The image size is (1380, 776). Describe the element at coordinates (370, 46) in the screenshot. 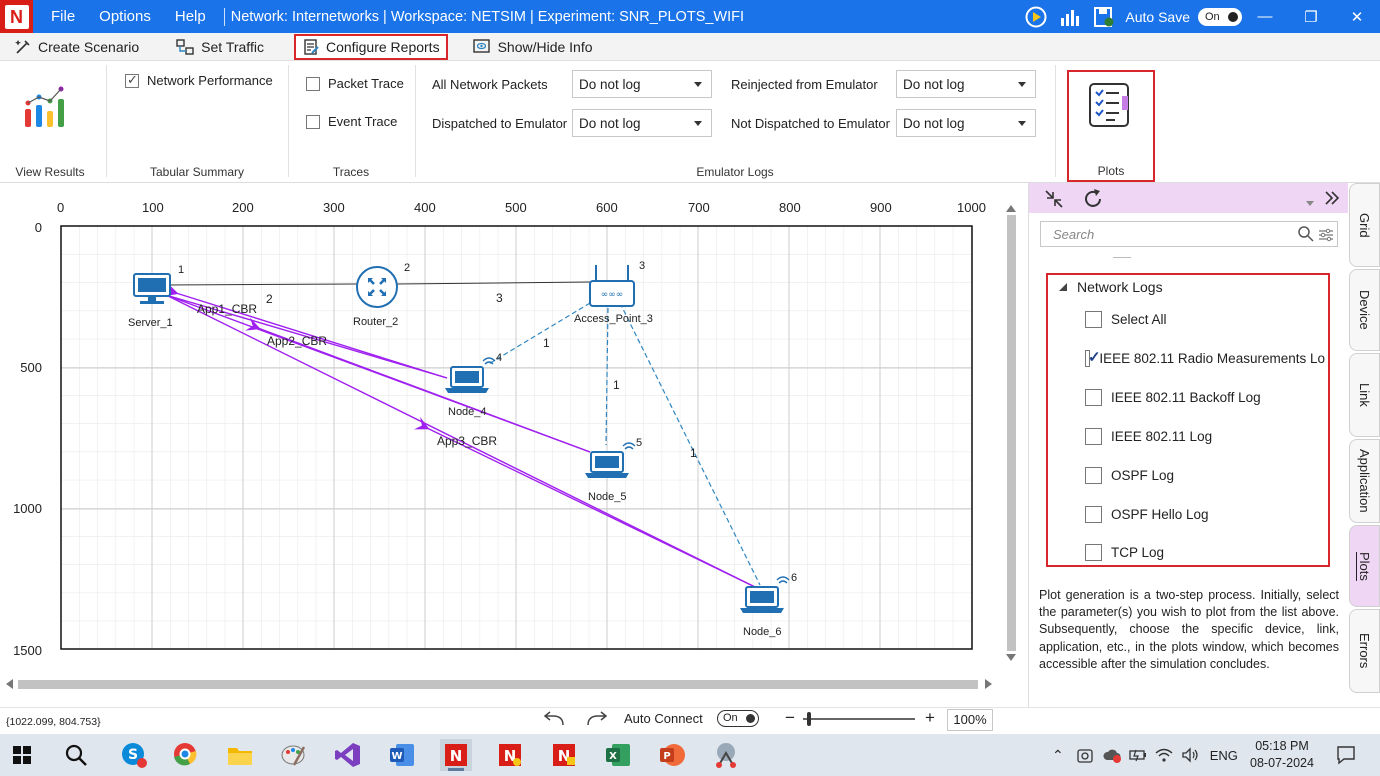

I see `tab-configure-reports: Configure Reports` at that location.